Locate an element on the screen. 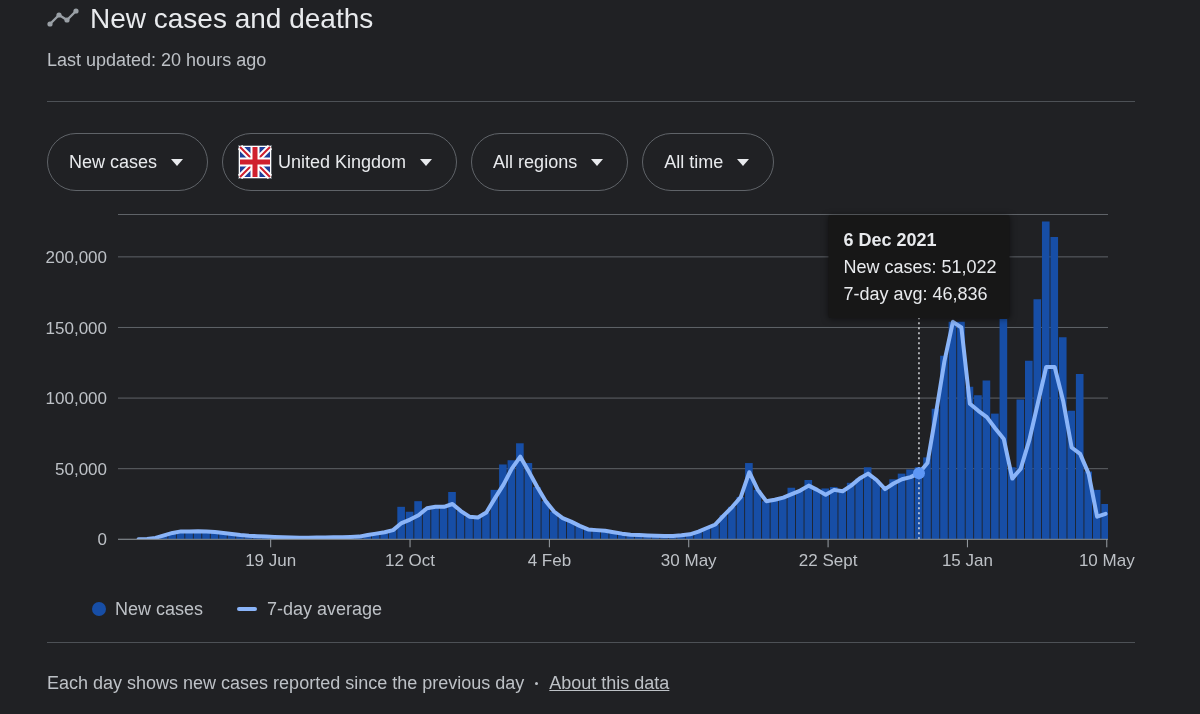  legend-label: 7-day average is located at coordinates (325, 609).